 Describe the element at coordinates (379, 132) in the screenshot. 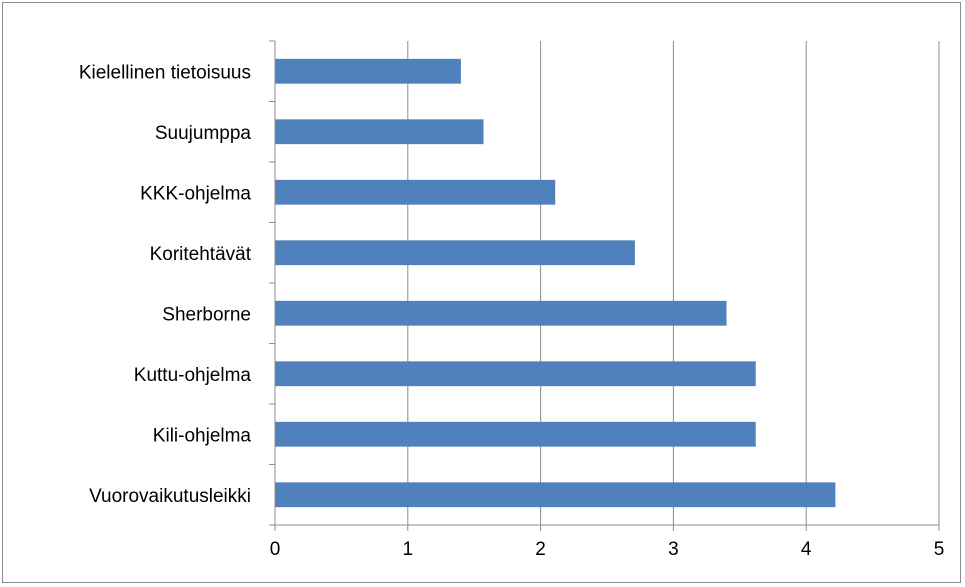

I see `bar-suujumppa` at that location.